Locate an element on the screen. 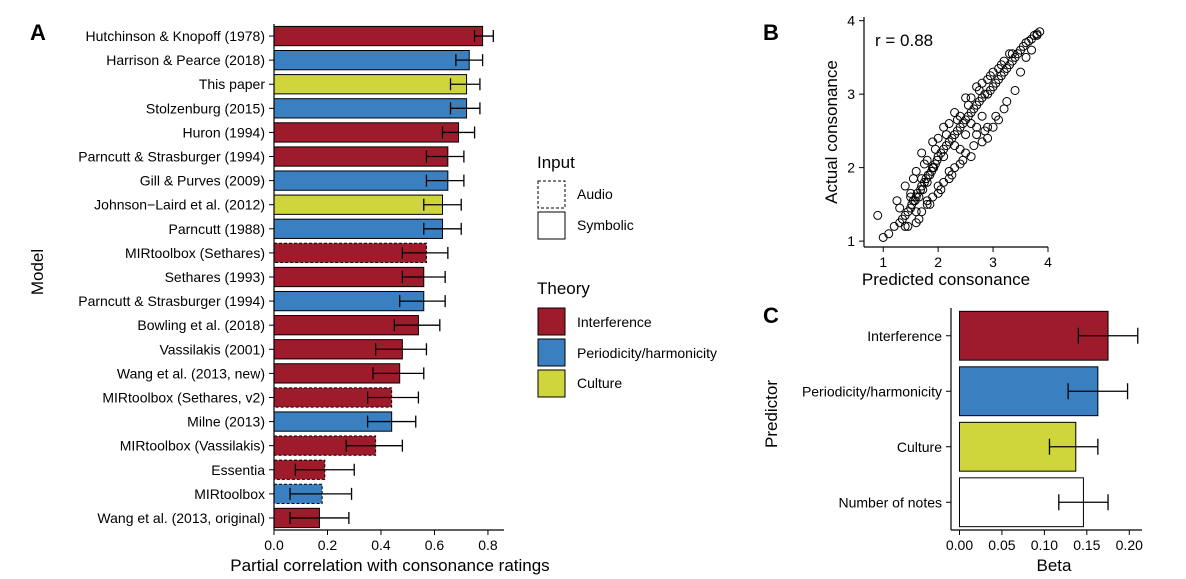  category-label-19: MIRtoolbox is located at coordinates (229, 494).